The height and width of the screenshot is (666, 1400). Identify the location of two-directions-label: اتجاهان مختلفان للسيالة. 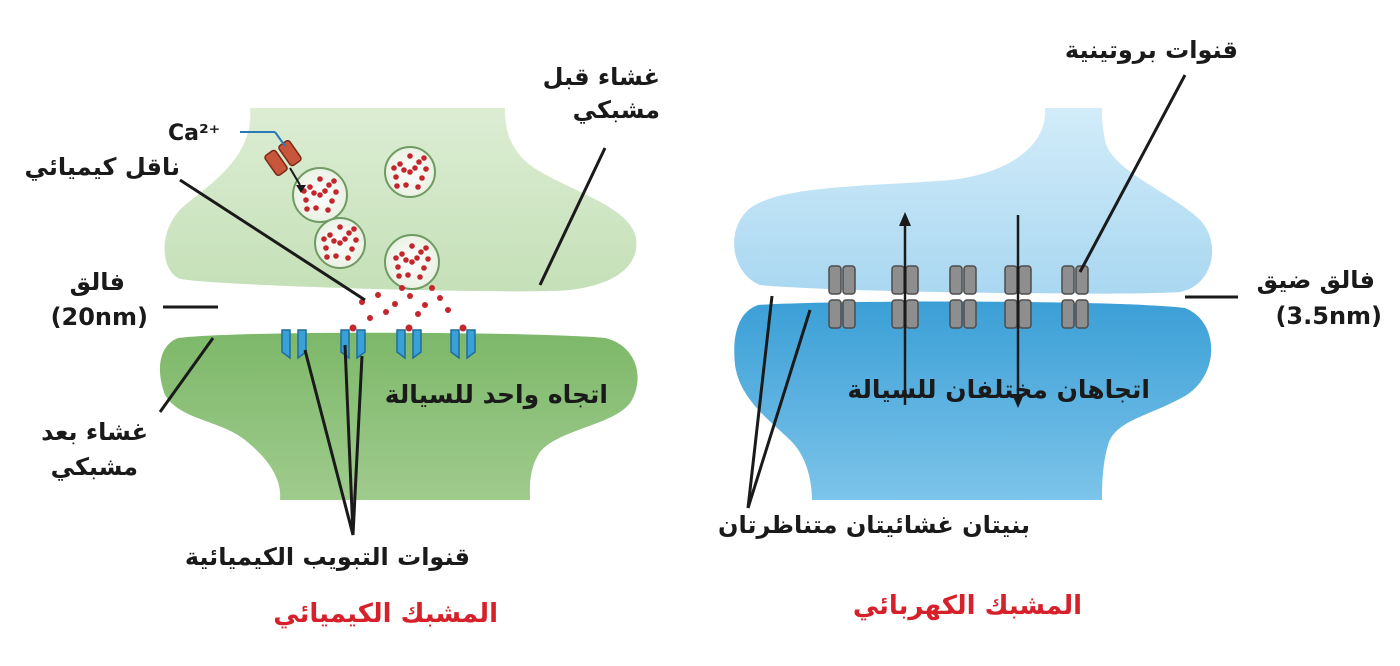
(998, 389).